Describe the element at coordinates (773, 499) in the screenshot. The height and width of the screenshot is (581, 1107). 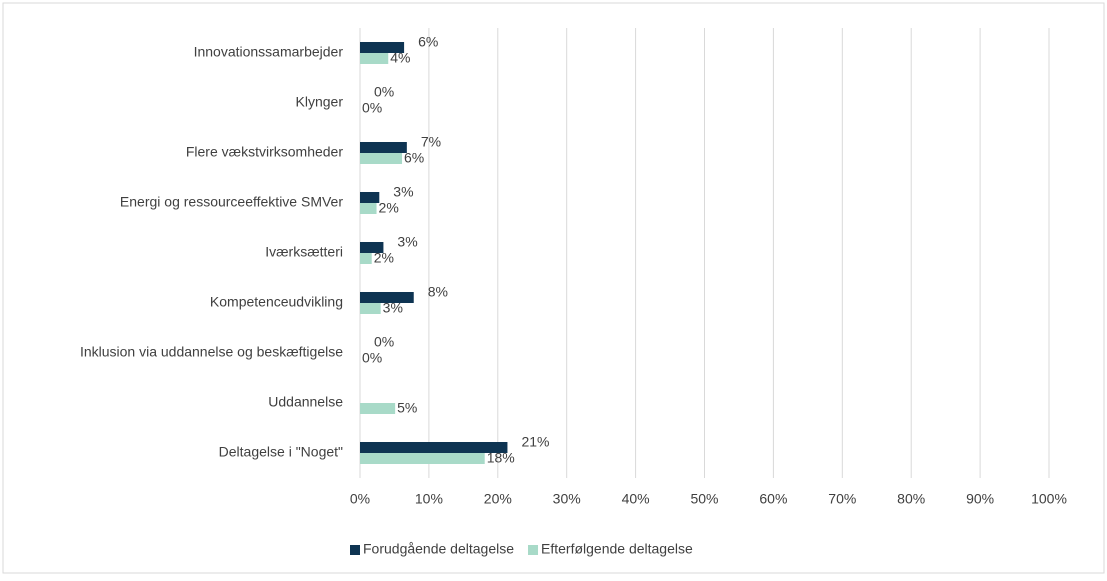
I see `x-tick-label: 60%` at that location.